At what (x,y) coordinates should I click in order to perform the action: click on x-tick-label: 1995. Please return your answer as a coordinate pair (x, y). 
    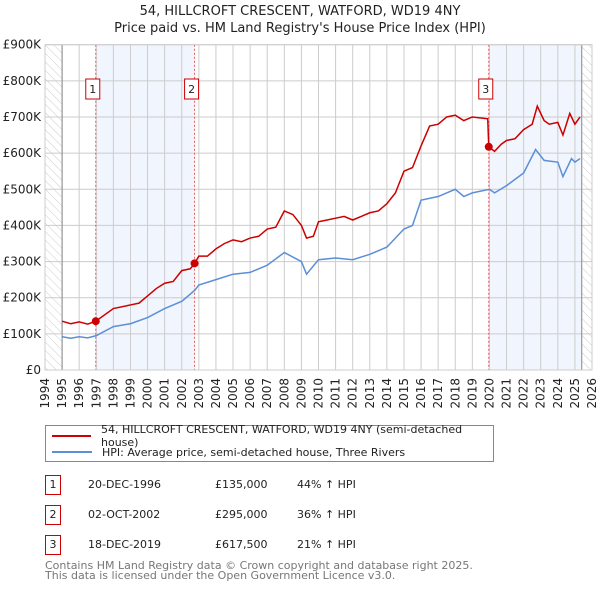
    Looking at the image, I should click on (62, 393).